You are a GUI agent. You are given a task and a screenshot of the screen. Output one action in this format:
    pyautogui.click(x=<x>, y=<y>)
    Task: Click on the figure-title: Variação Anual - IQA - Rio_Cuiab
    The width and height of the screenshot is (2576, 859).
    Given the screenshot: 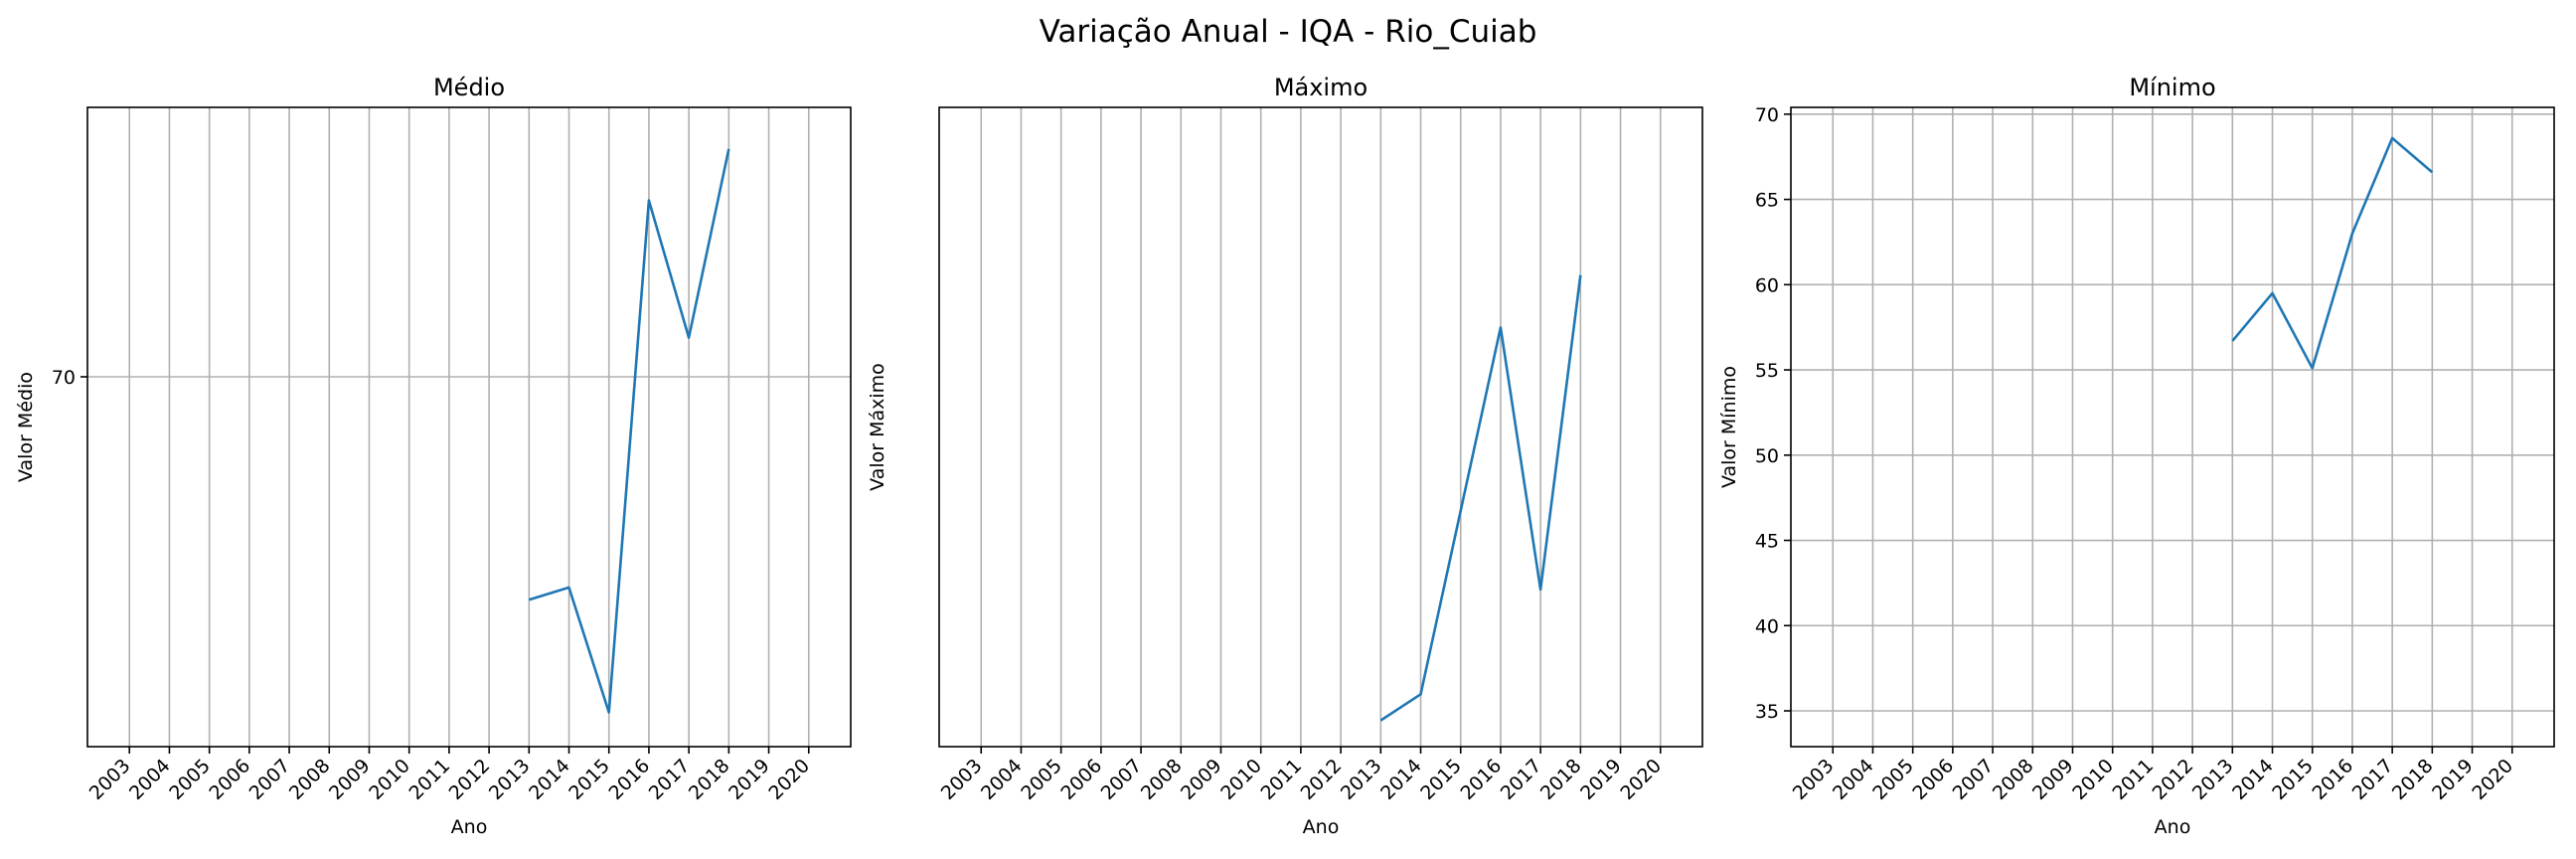 What is the action you would take?
    pyautogui.click(x=1288, y=32)
    